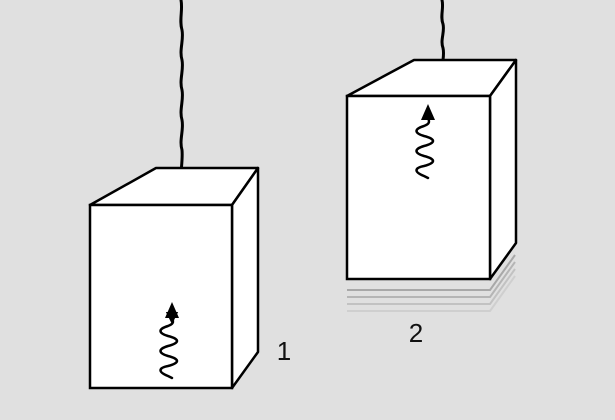 This screenshot has width=615, height=420. Describe the element at coordinates (174, 186) in the screenshot. I see `box-1-top-face` at that location.